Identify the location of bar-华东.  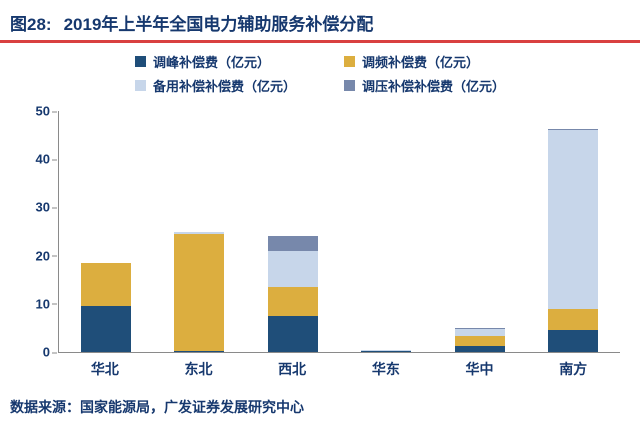
(387, 231).